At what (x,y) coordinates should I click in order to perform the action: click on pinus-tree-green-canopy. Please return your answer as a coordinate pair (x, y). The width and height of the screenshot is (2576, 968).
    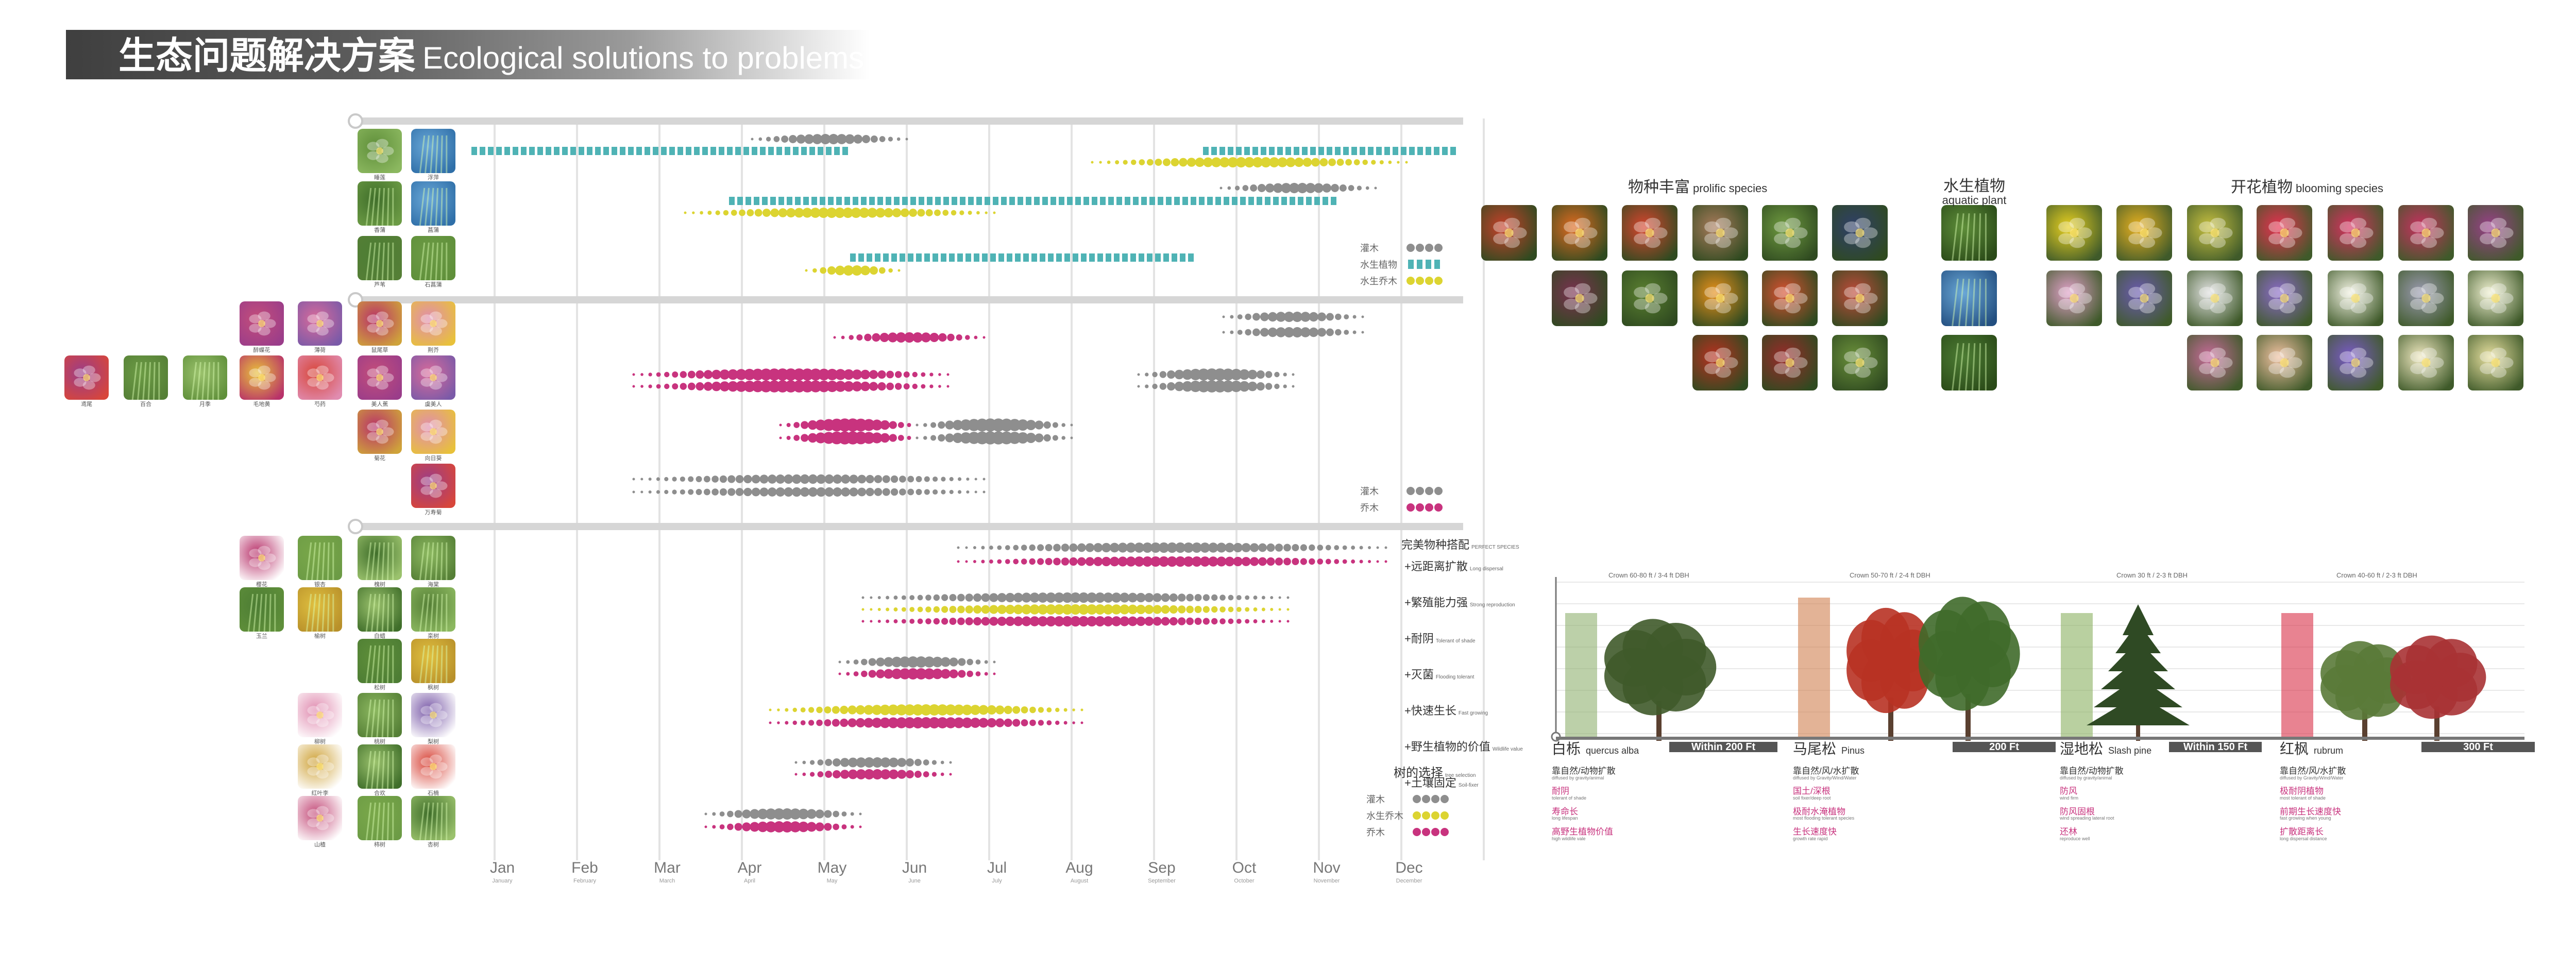
    Looking at the image, I should click on (1983, 635).